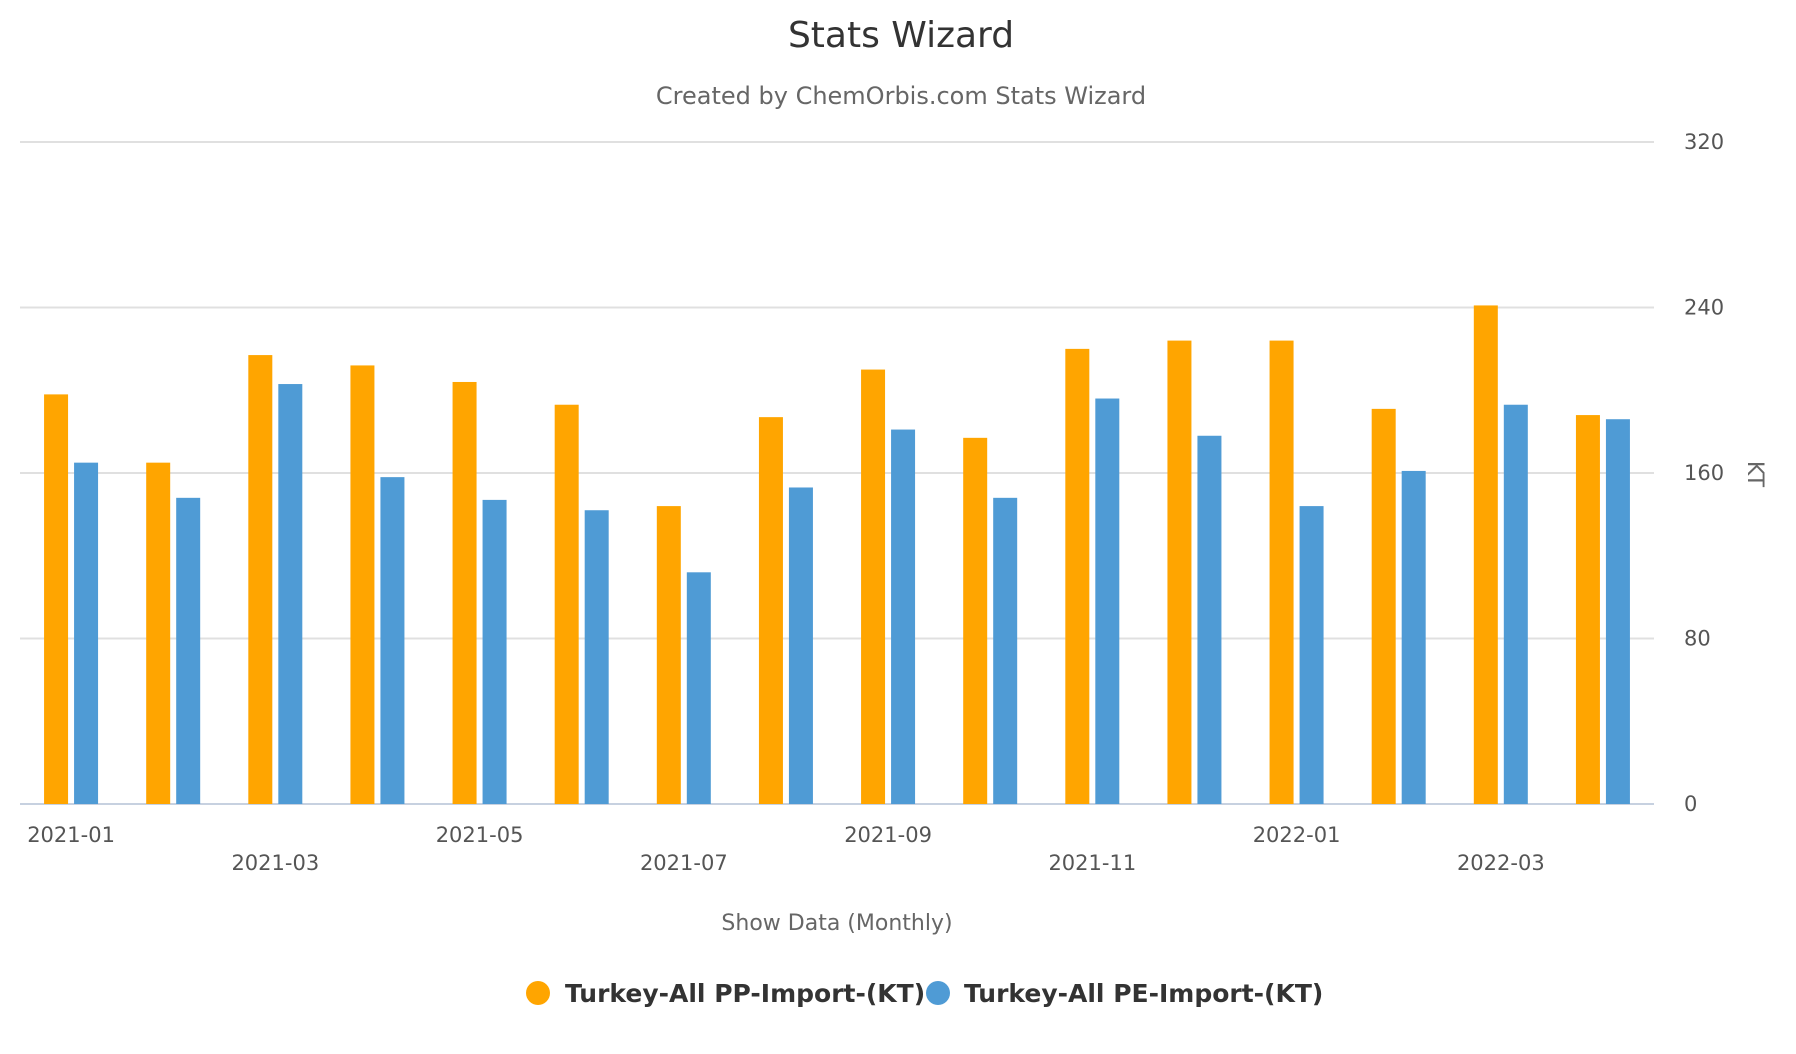 The height and width of the screenshot is (1054, 1796). I want to click on legend-label-pe-import: Turkey-All PE-Import-(KT), so click(1143, 993).